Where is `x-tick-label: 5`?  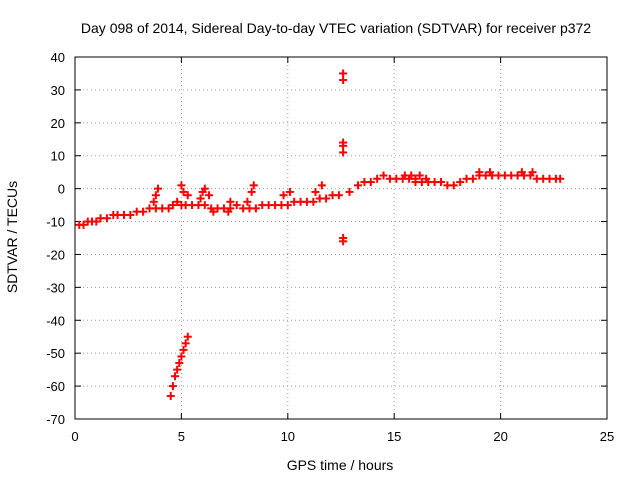 x-tick-label: 5 is located at coordinates (181, 436).